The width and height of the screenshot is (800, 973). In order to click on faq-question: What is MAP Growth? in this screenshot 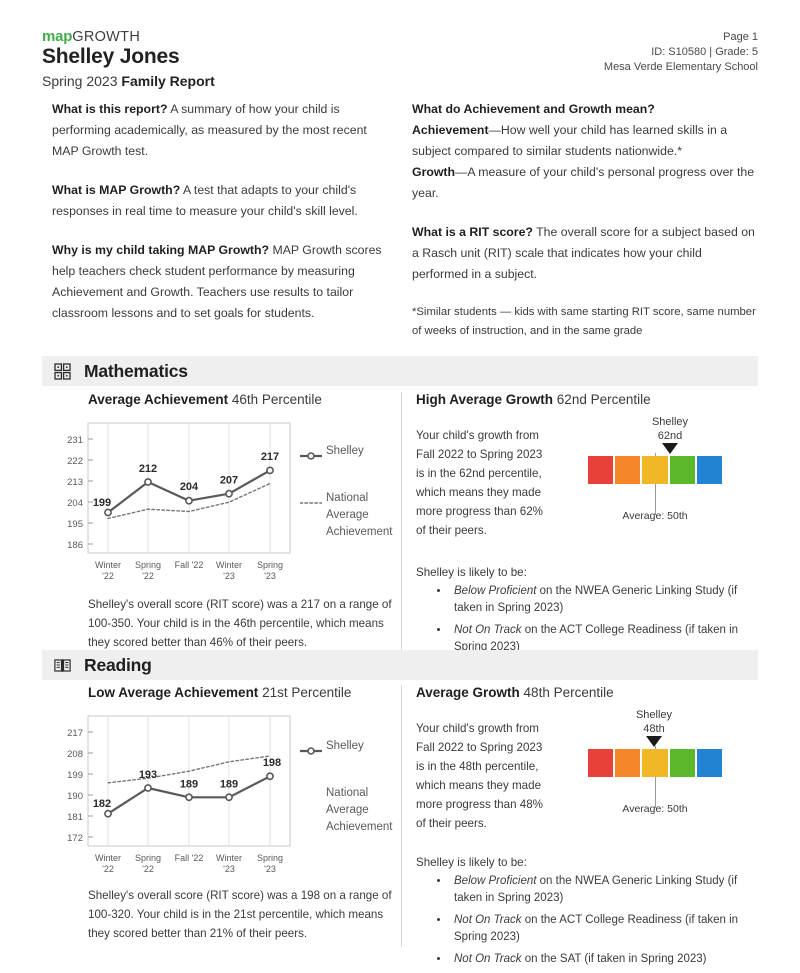, I will do `click(116, 190)`.